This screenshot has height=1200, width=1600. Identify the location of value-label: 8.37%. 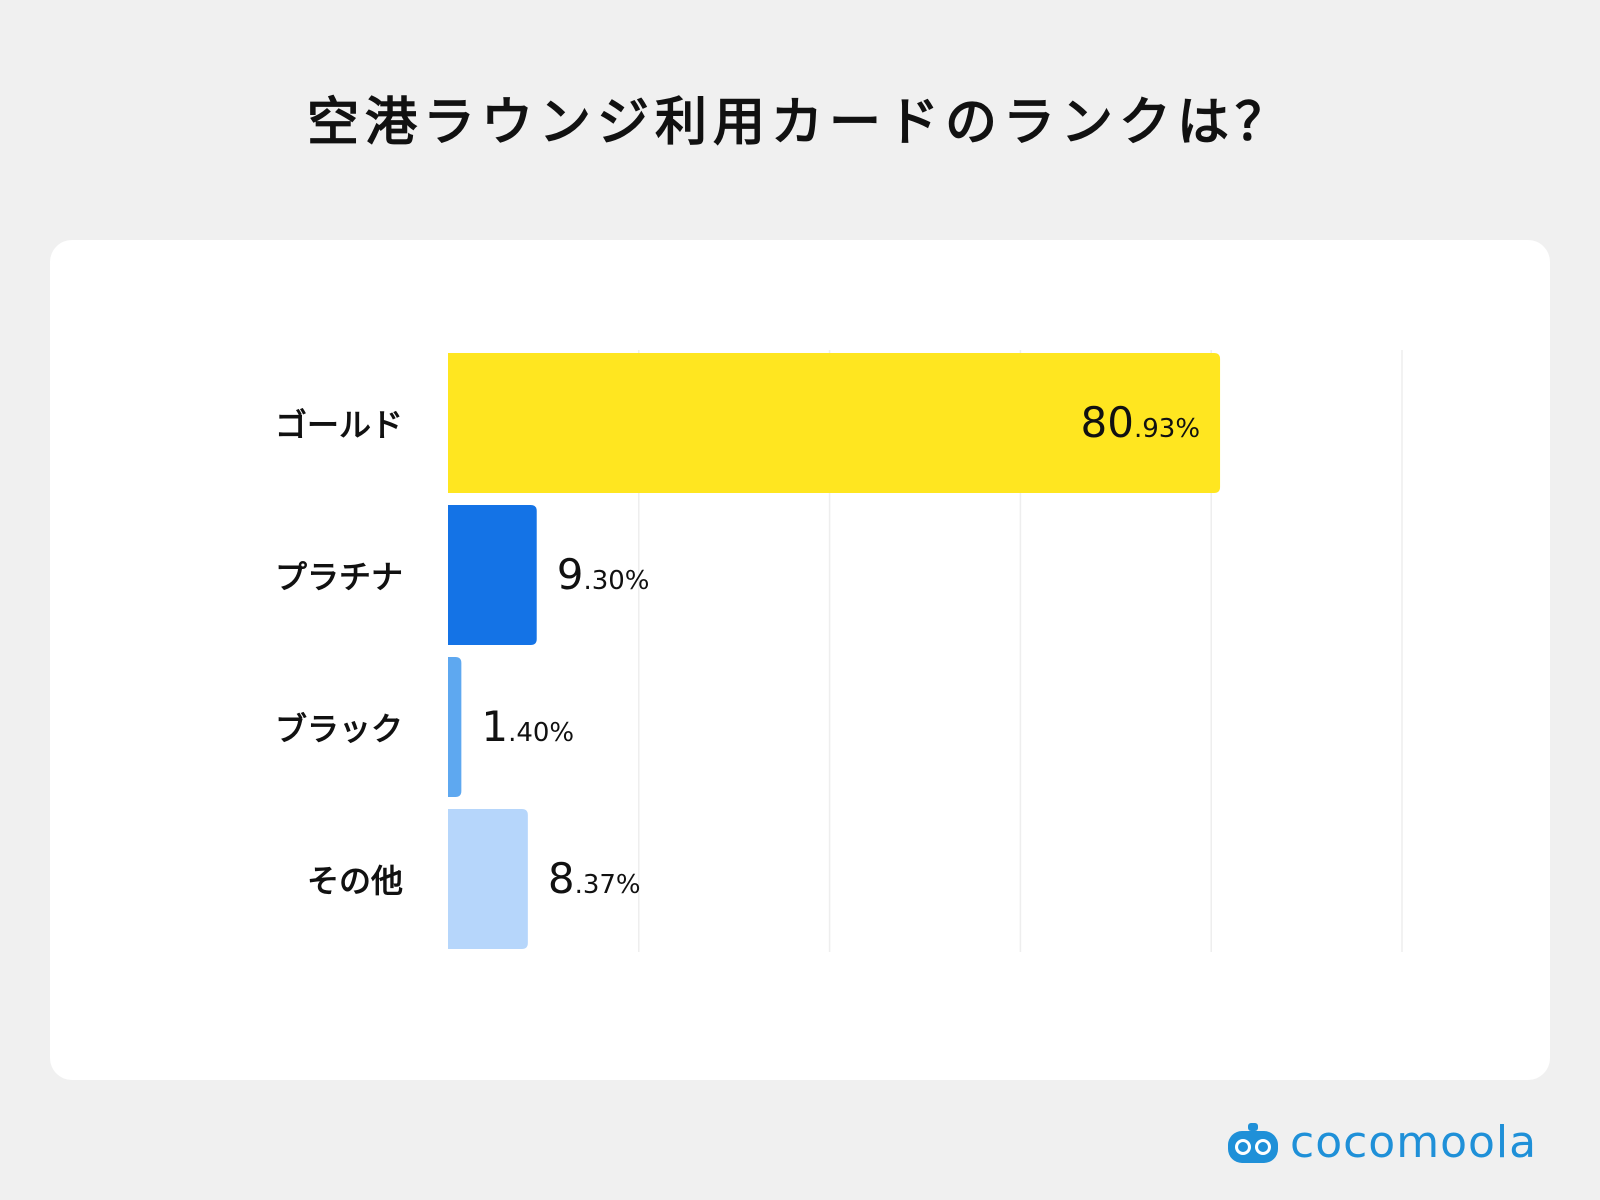
(594, 878).